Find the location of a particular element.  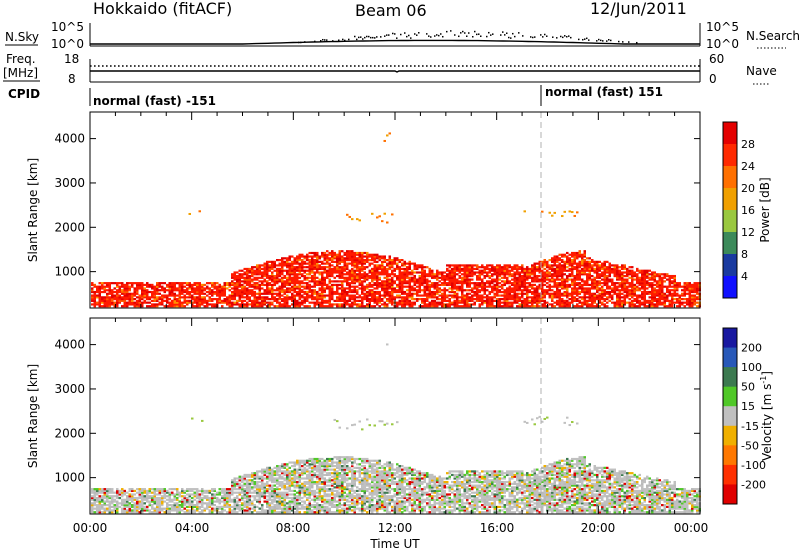

range-tick-label: 2000 is located at coordinates (69, 227).